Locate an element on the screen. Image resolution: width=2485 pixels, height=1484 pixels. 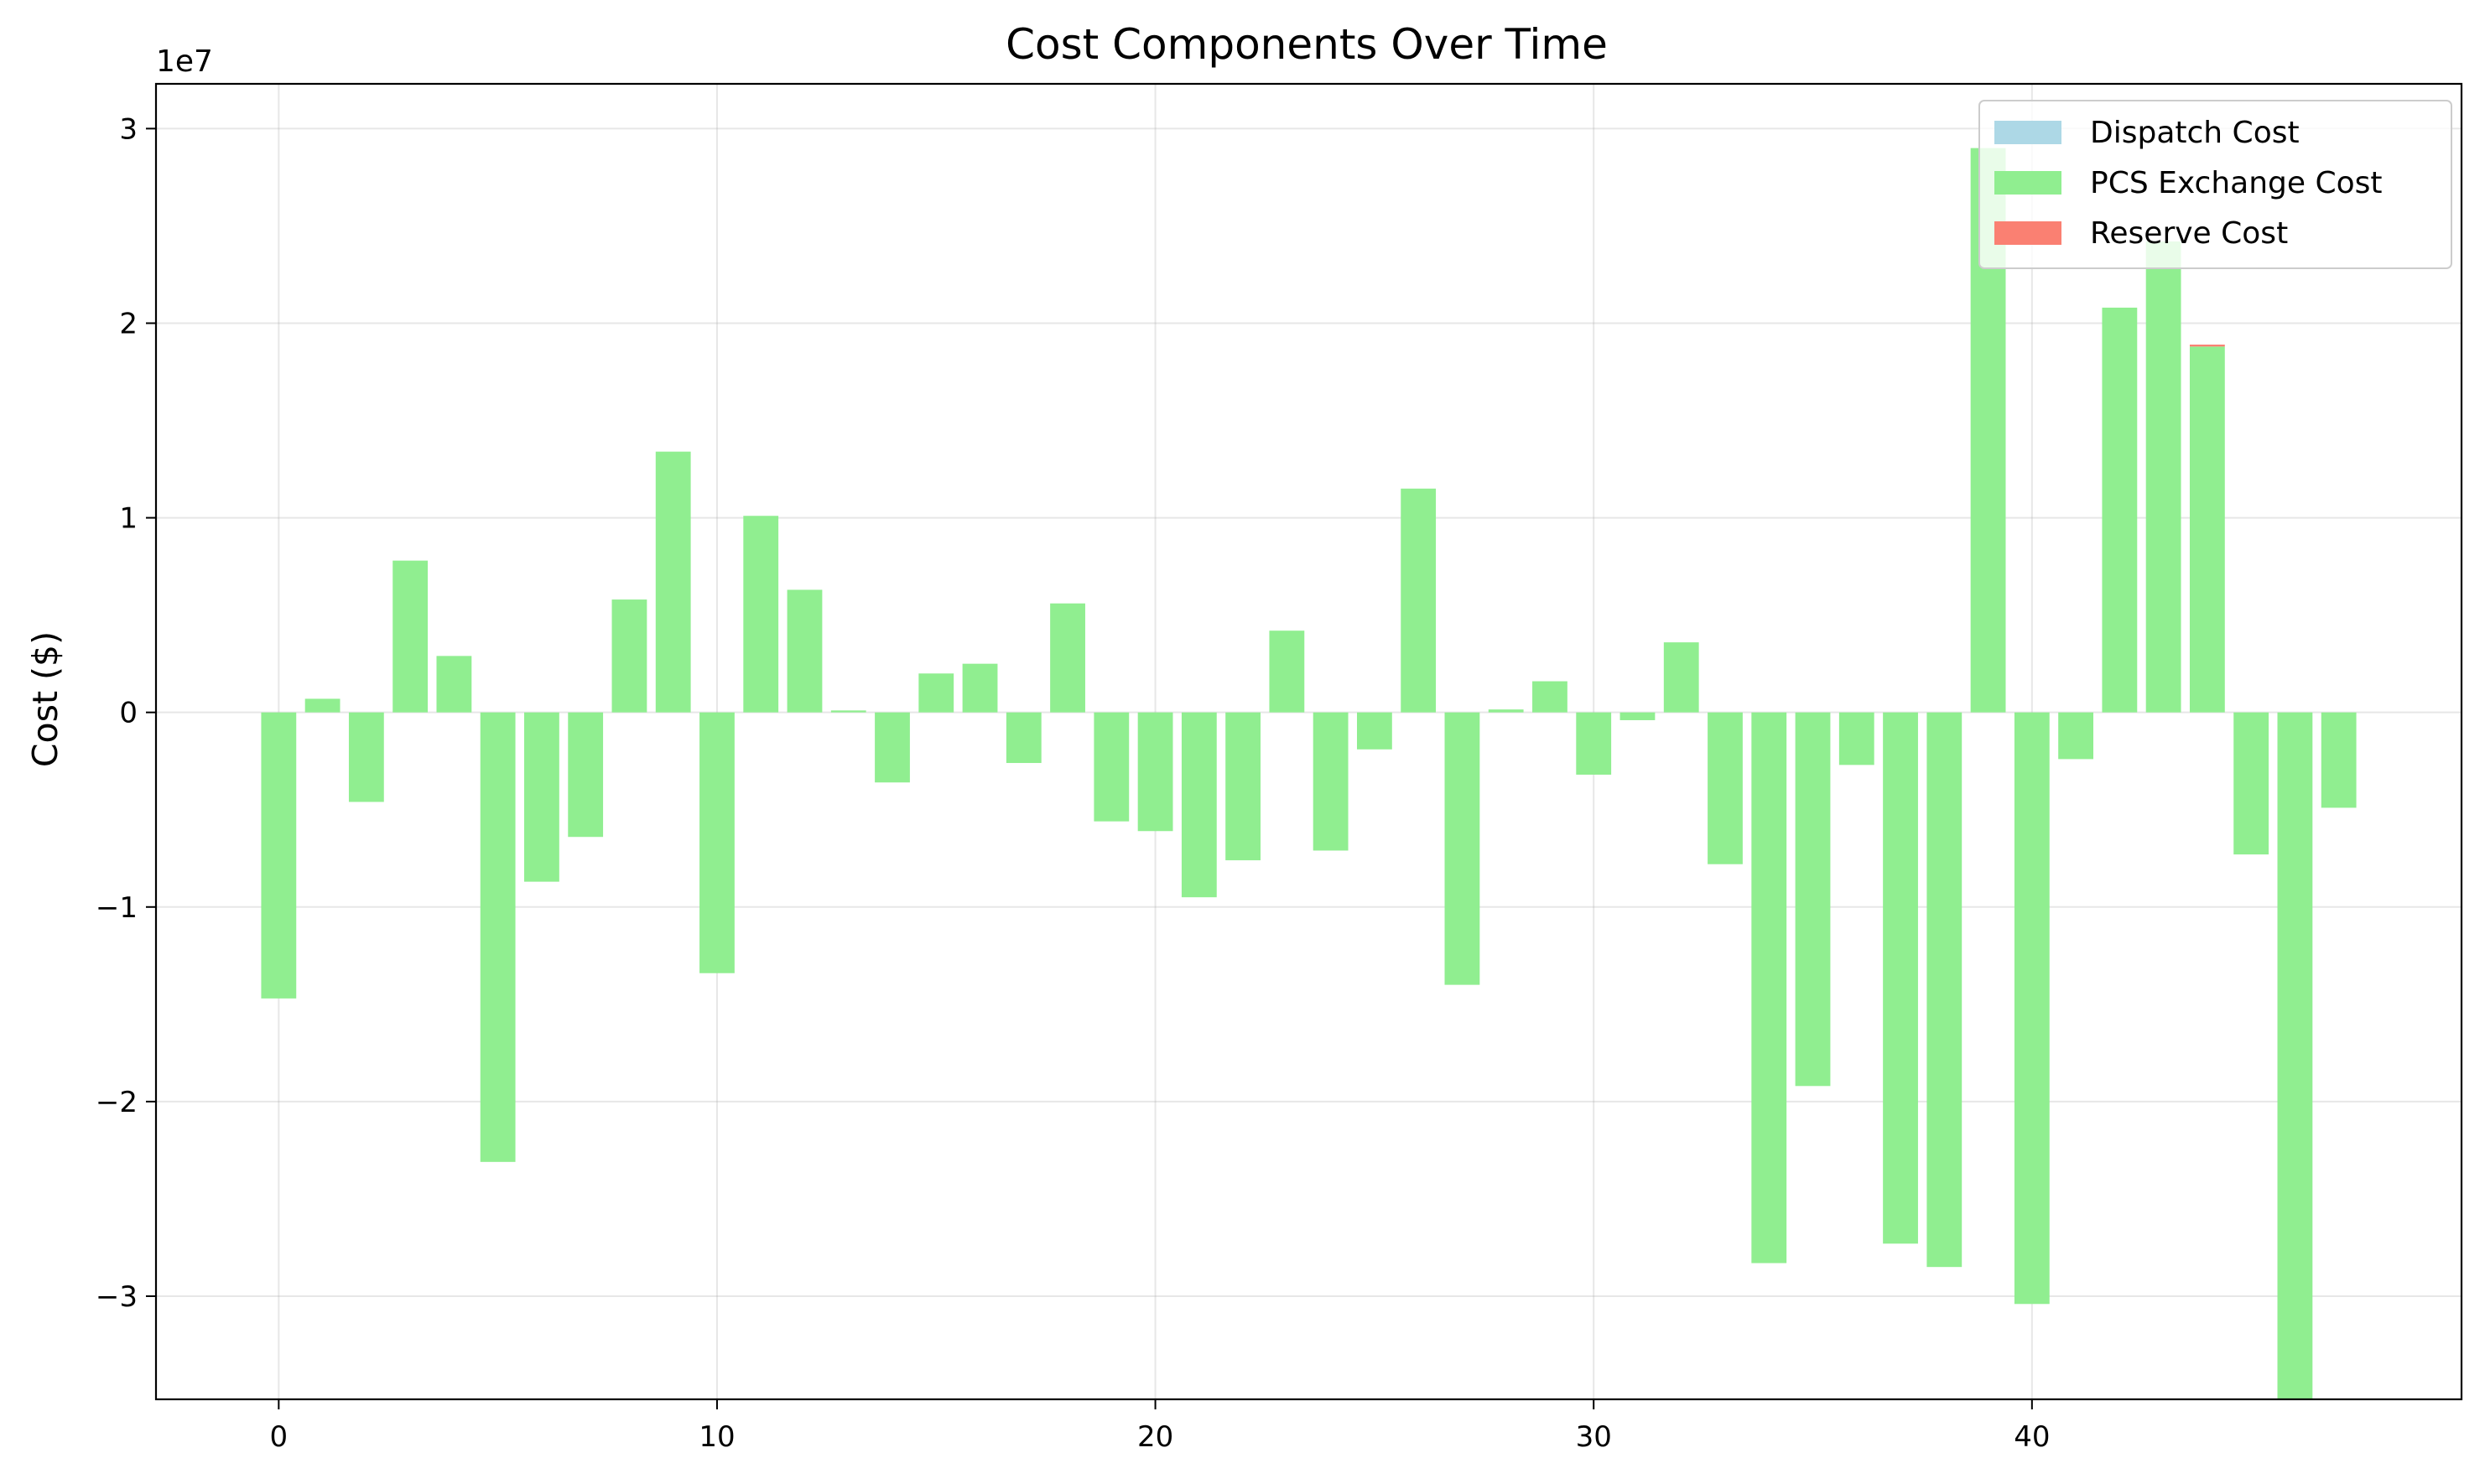
x-tick-label: 10 is located at coordinates (717, 1437).